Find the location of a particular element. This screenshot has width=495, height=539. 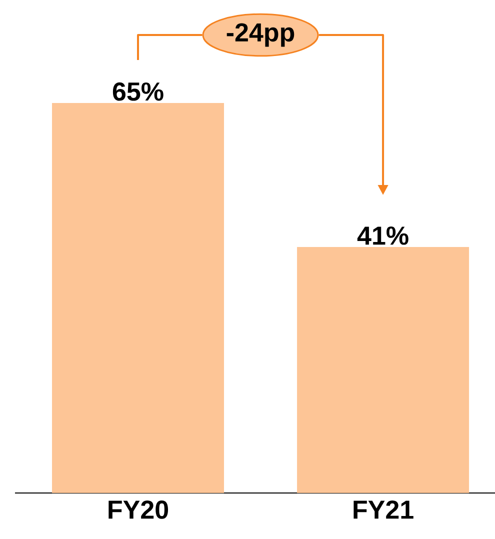

data-label: 65% is located at coordinates (138, 91).